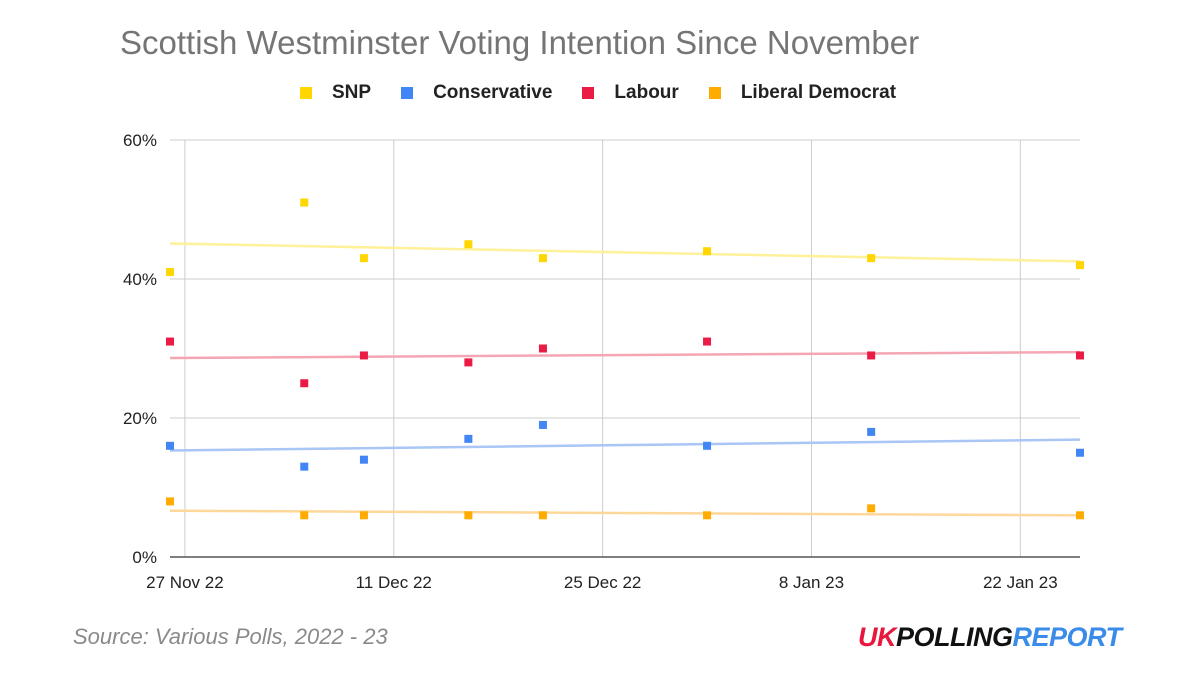 The height and width of the screenshot is (675, 1200). I want to click on trendline-labour, so click(625, 355).